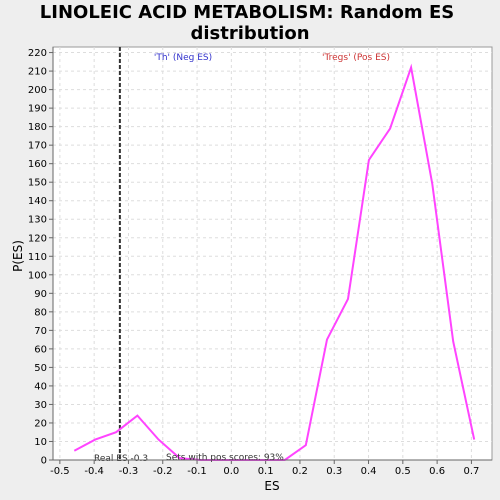  What do you see at coordinates (37, 127) in the screenshot?
I see `y-tick-label: 180` at bounding box center [37, 127].